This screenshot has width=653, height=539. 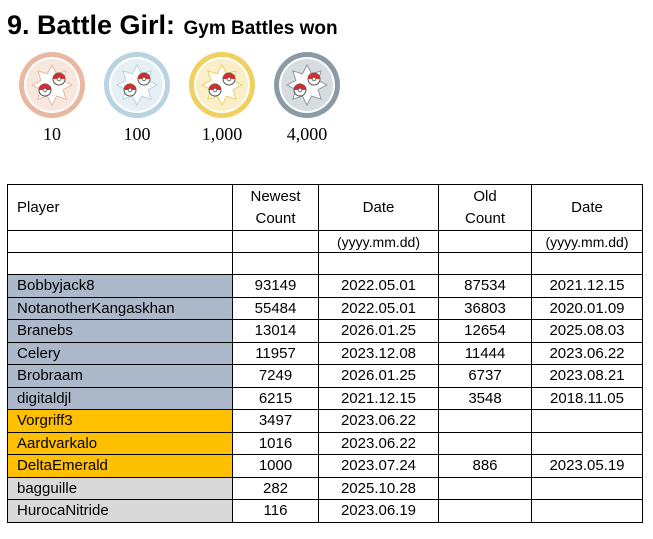 I want to click on newest-count: 55484, so click(x=275, y=308).